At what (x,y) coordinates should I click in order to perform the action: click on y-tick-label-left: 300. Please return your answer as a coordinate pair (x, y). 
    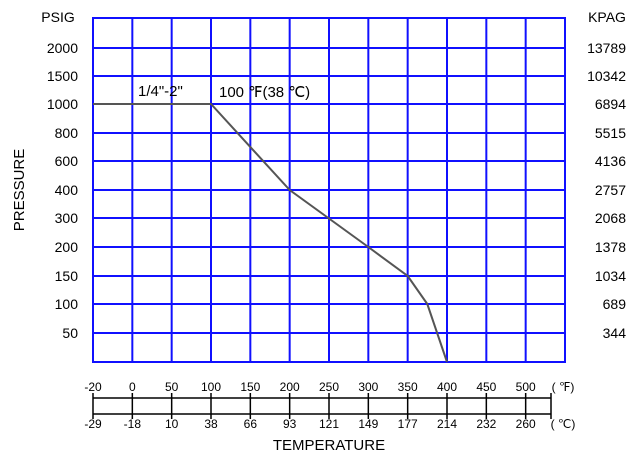
    Looking at the image, I should click on (67, 218).